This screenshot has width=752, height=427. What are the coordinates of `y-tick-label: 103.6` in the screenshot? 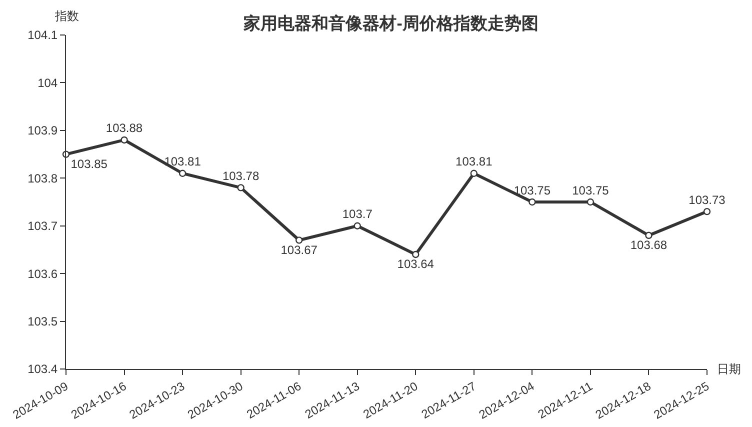 It's located at (43, 273).